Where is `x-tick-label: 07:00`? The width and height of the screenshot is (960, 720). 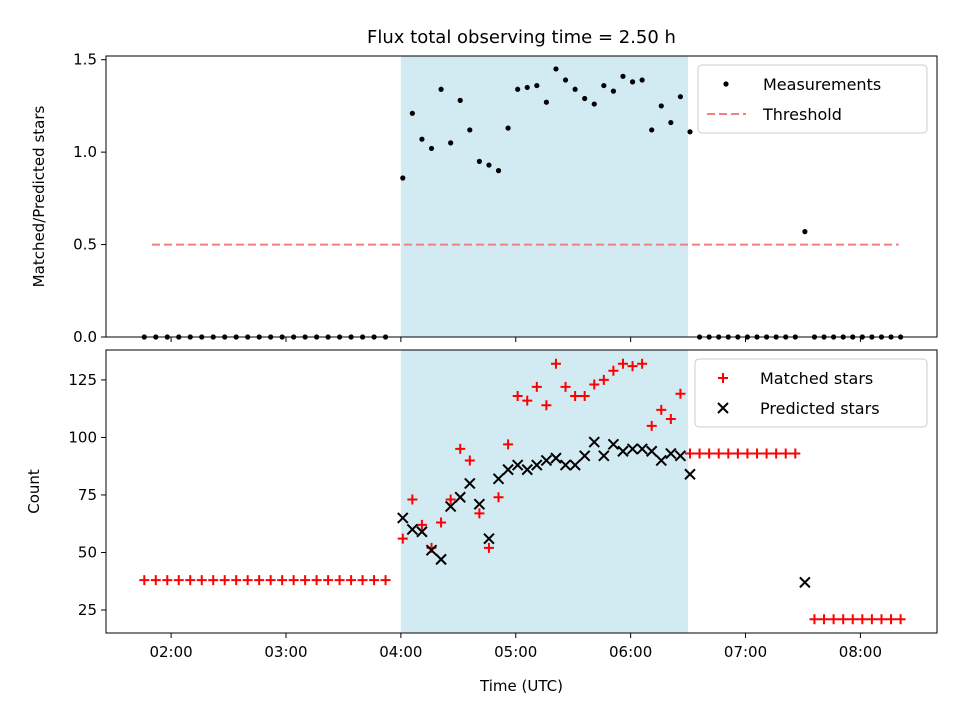 x-tick-label: 07:00 is located at coordinates (745, 652).